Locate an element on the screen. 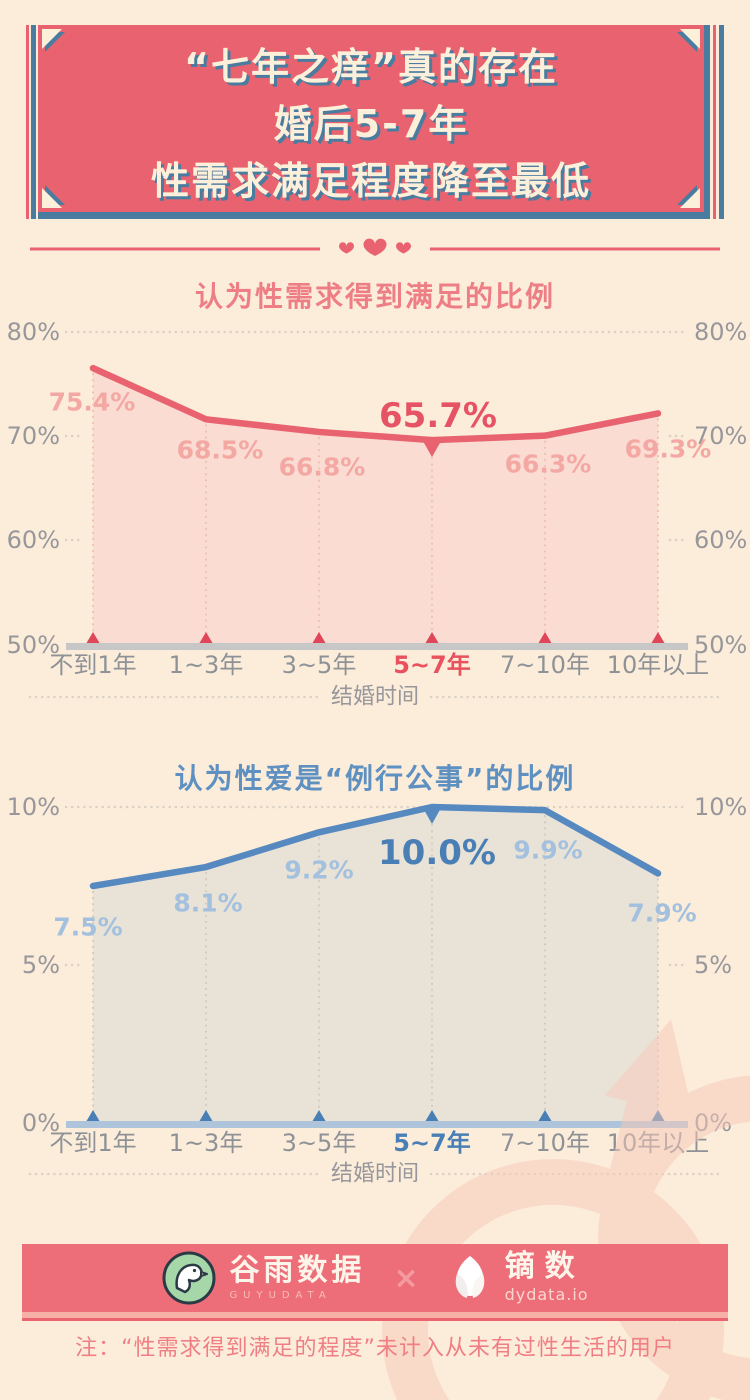  guyudata-logo: 谷雨数据 GUYUDATA is located at coordinates (263, 1278).